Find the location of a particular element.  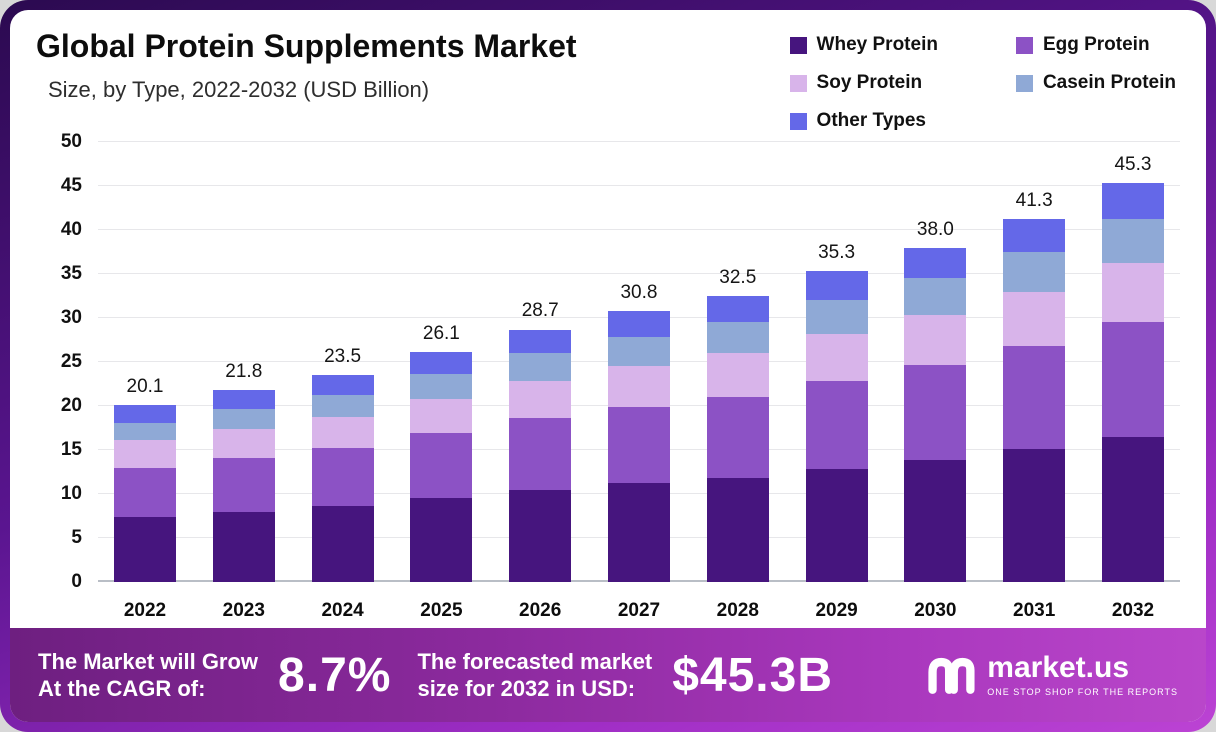

x-tick-label: 2022 is located at coordinates (145, 610).